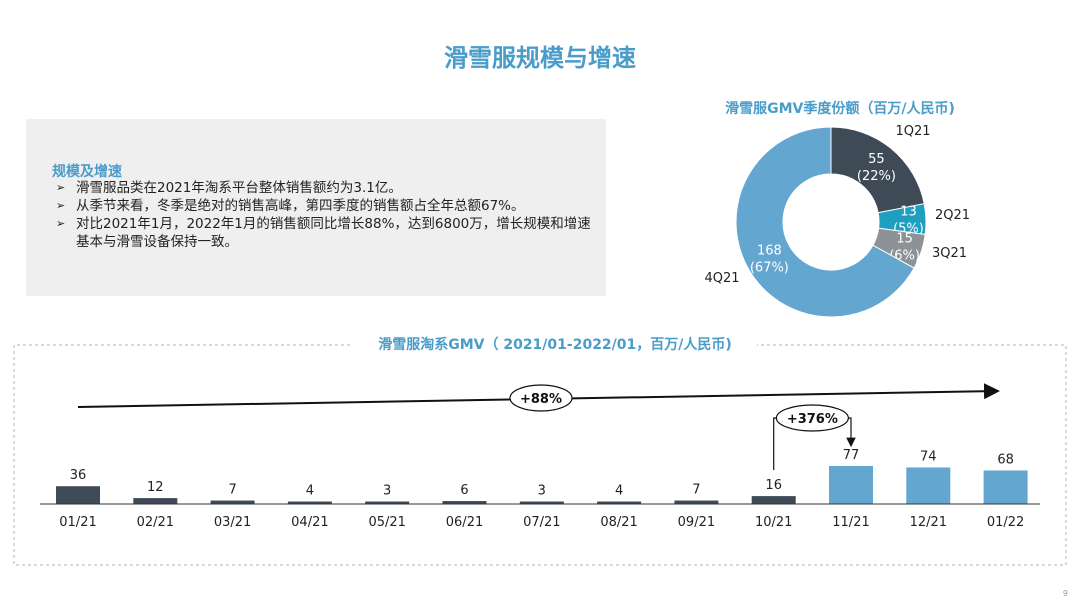  What do you see at coordinates (1065, 593) in the screenshot?
I see `page-number: 9` at bounding box center [1065, 593].